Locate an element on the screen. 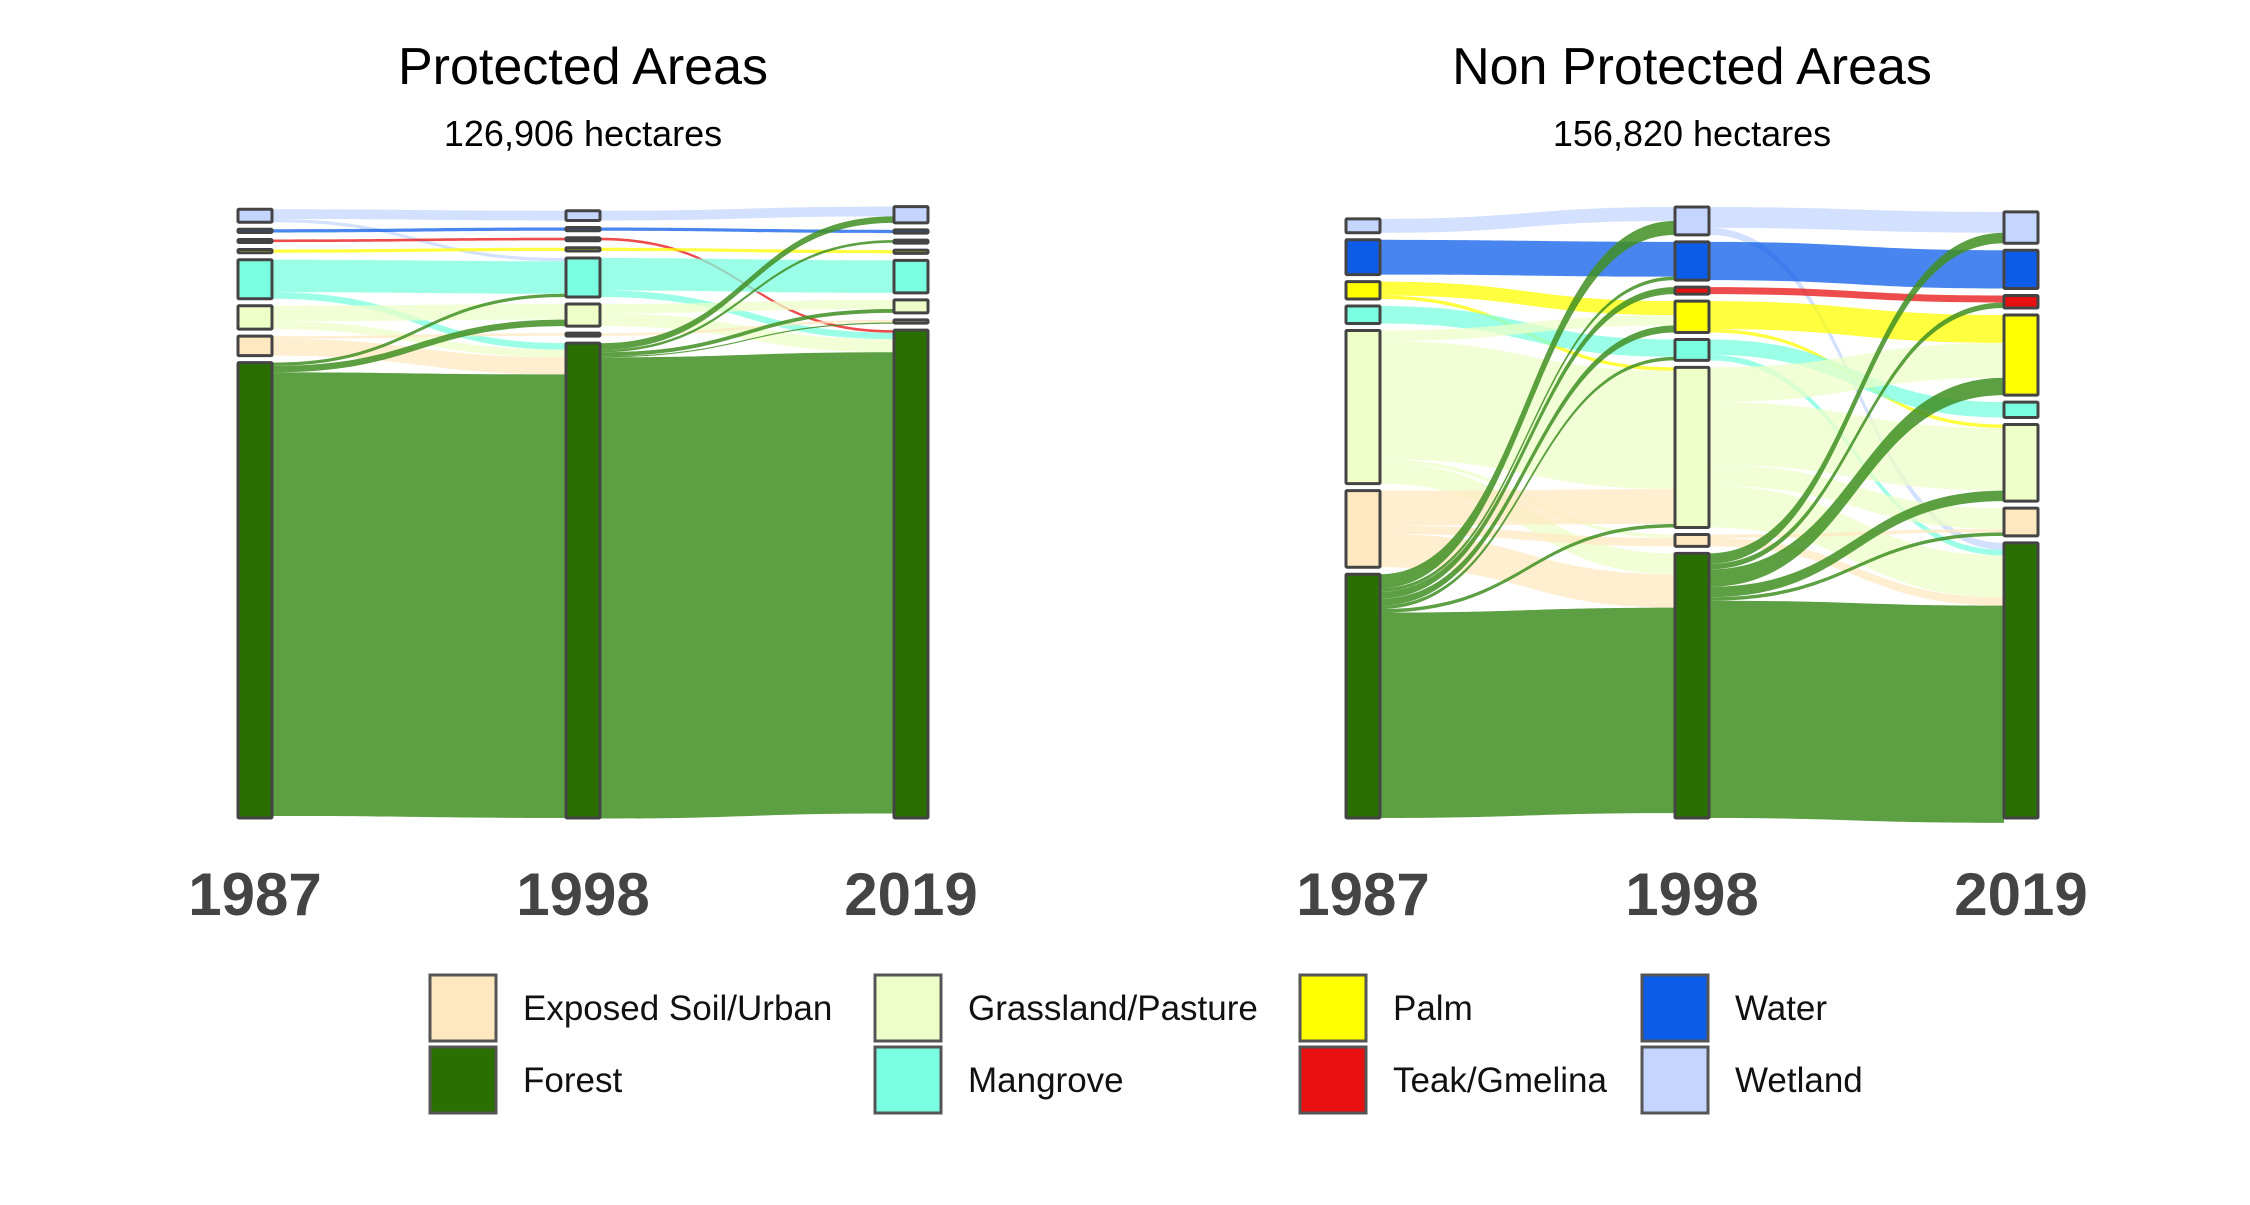 The height and width of the screenshot is (1205, 2250). panel-subtitle: 126,906 hectares is located at coordinates (583, 133).